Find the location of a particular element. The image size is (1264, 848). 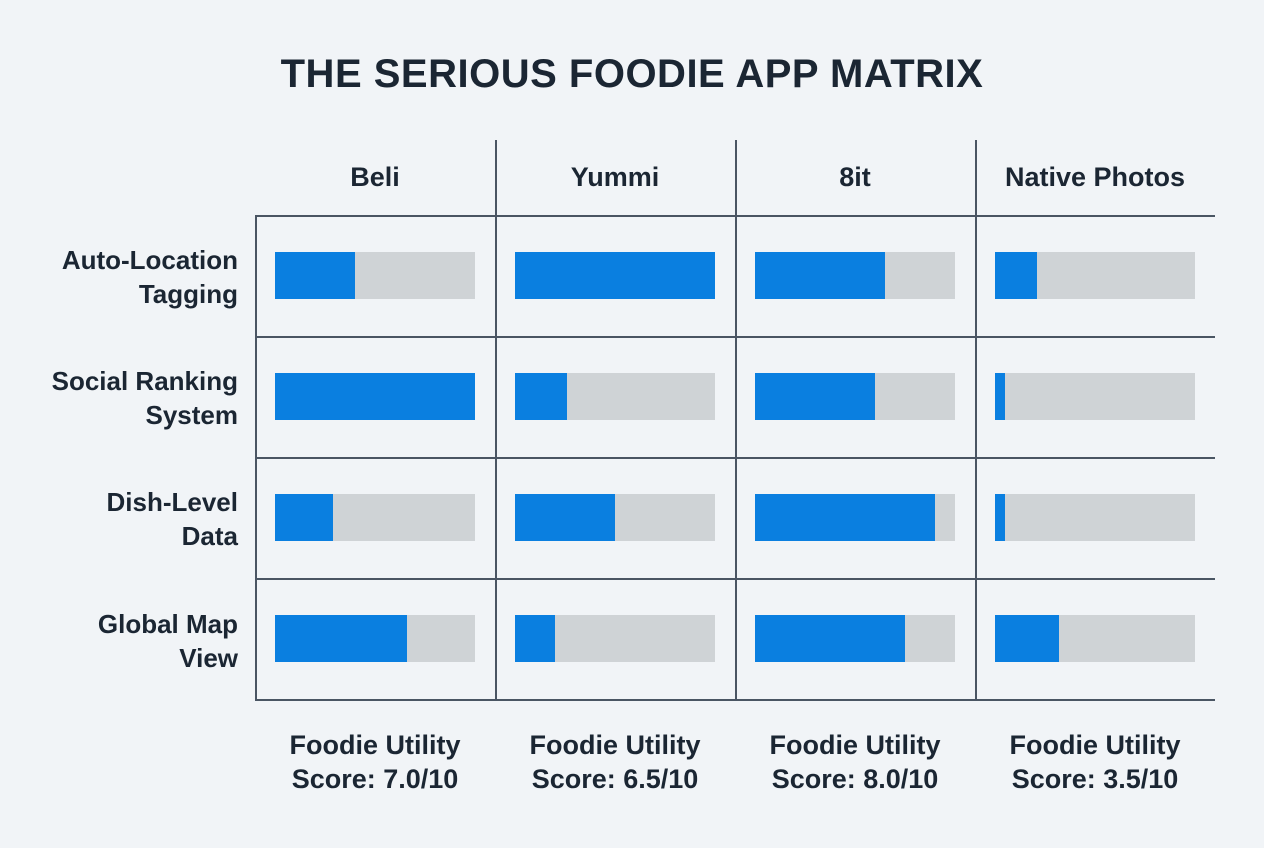

score-yummi: Foodie Utility Score: 6.5/10 is located at coordinates (615, 762).